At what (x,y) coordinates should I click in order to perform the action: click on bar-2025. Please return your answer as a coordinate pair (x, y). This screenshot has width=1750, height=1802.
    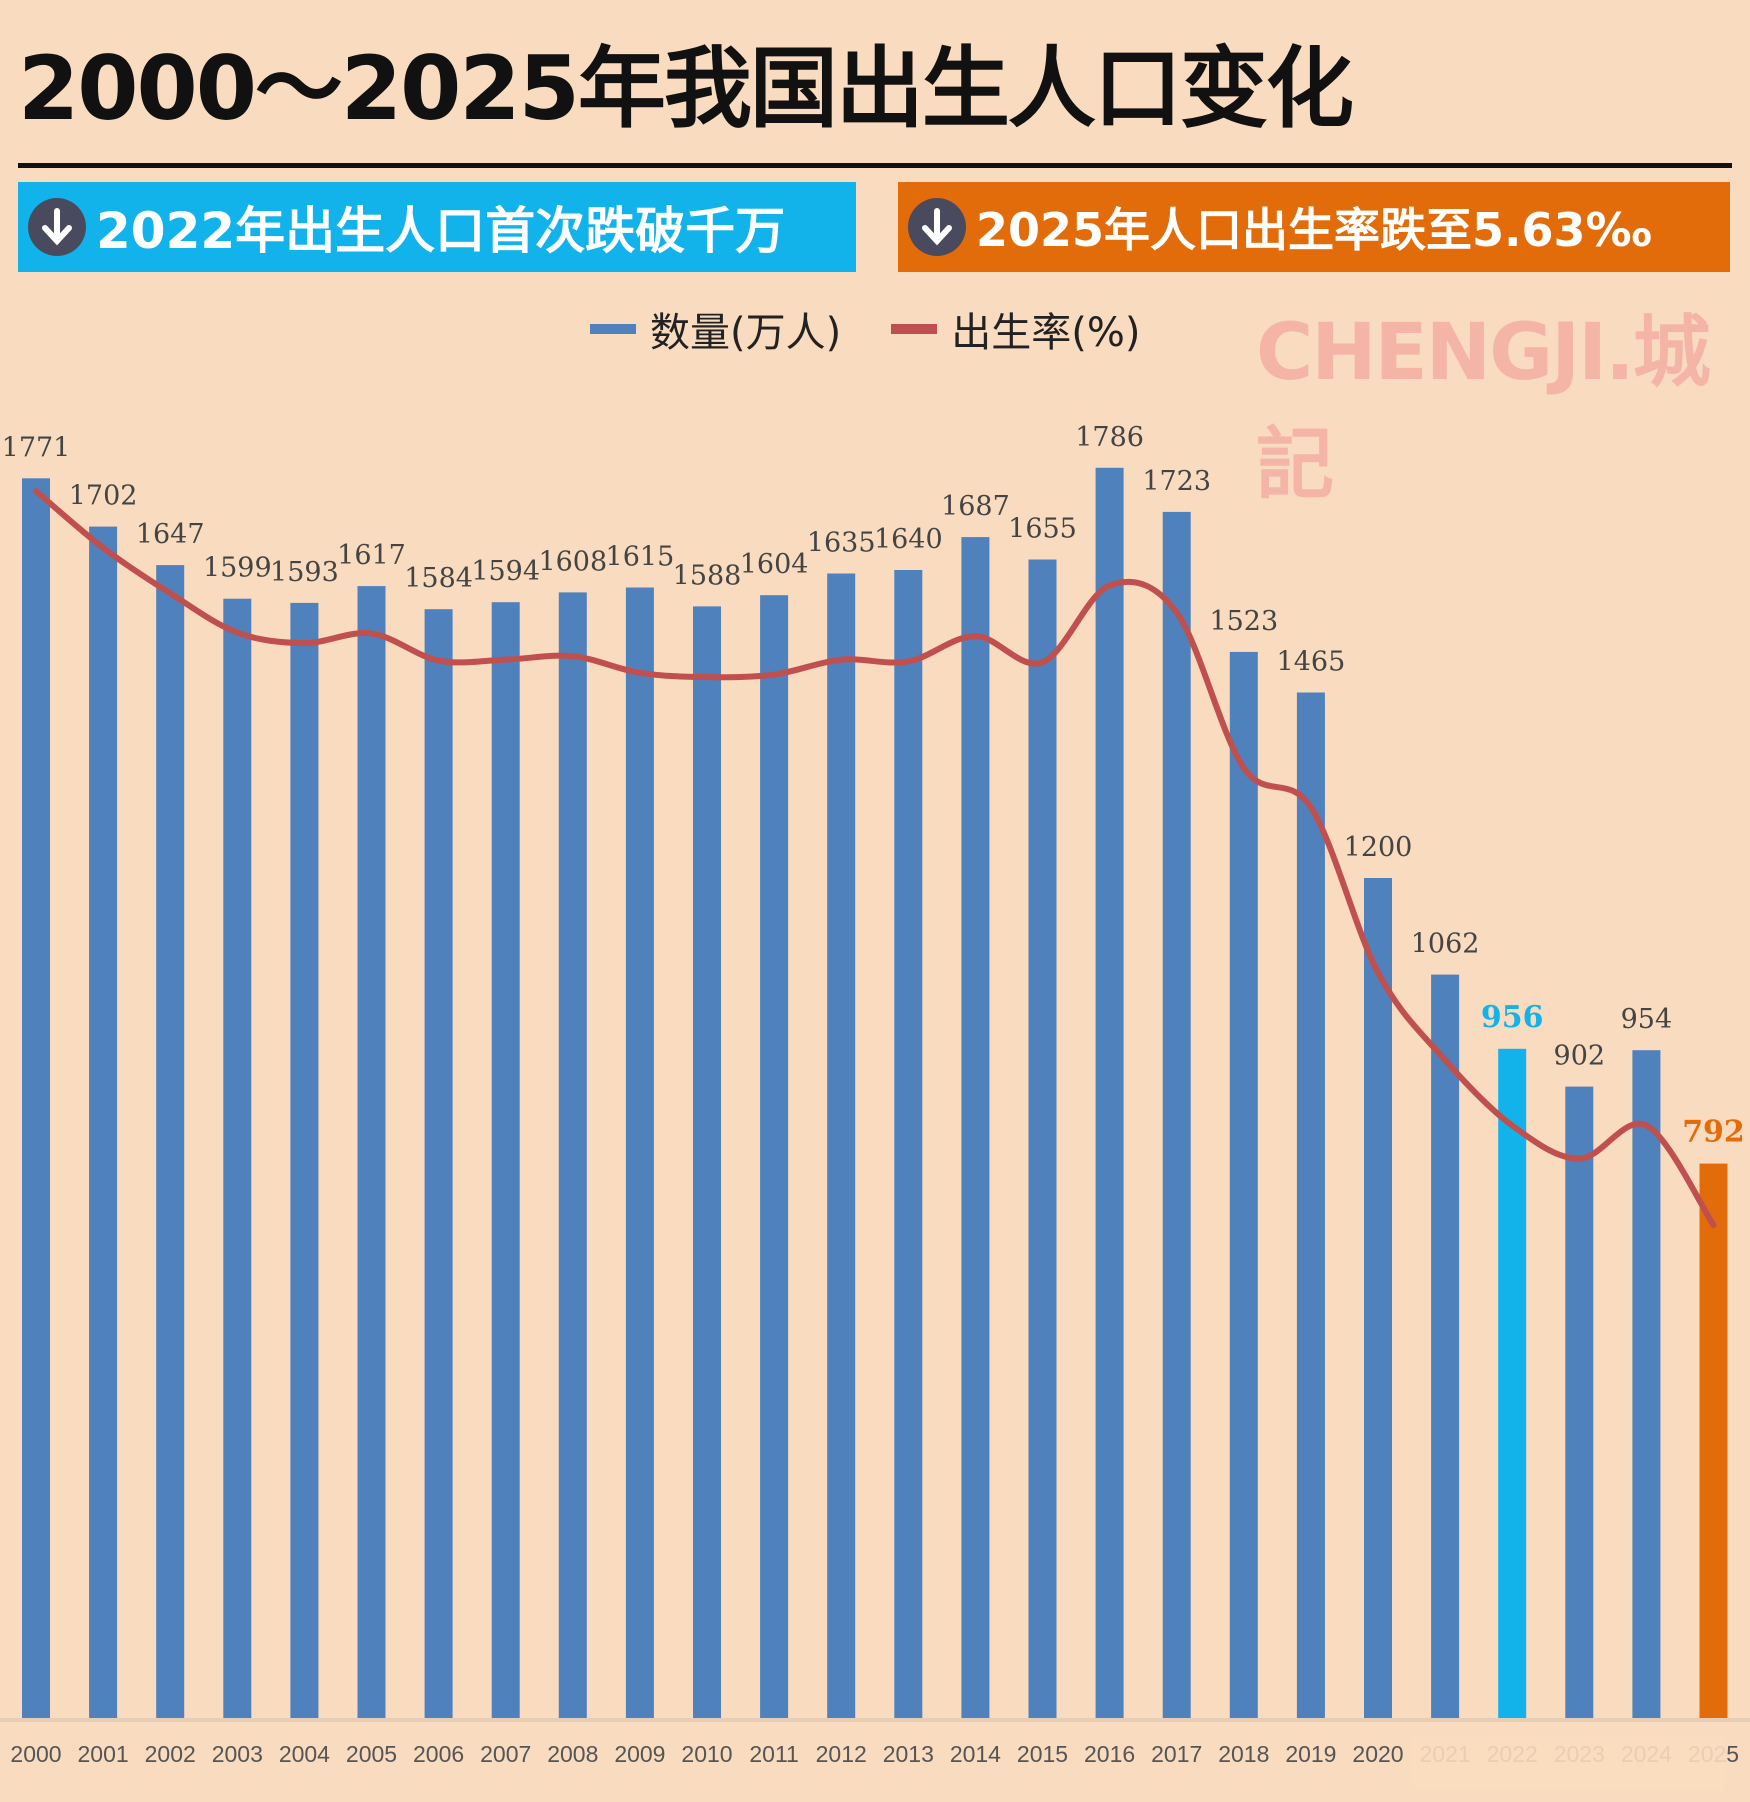
    Looking at the image, I should click on (1713, 1440).